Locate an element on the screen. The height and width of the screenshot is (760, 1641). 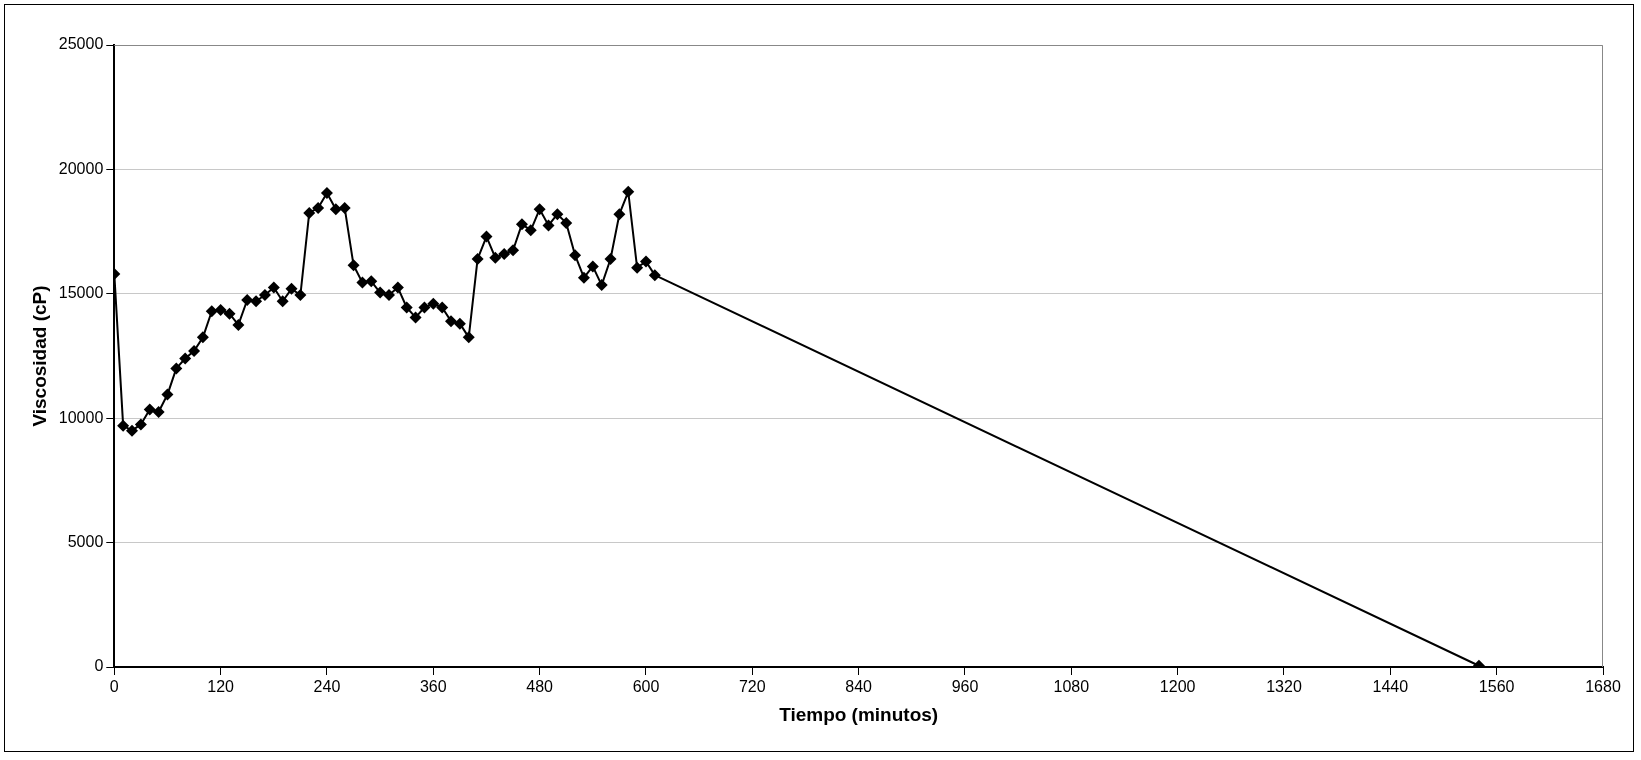
y-tick-label: 25000 is located at coordinates (81, 44).